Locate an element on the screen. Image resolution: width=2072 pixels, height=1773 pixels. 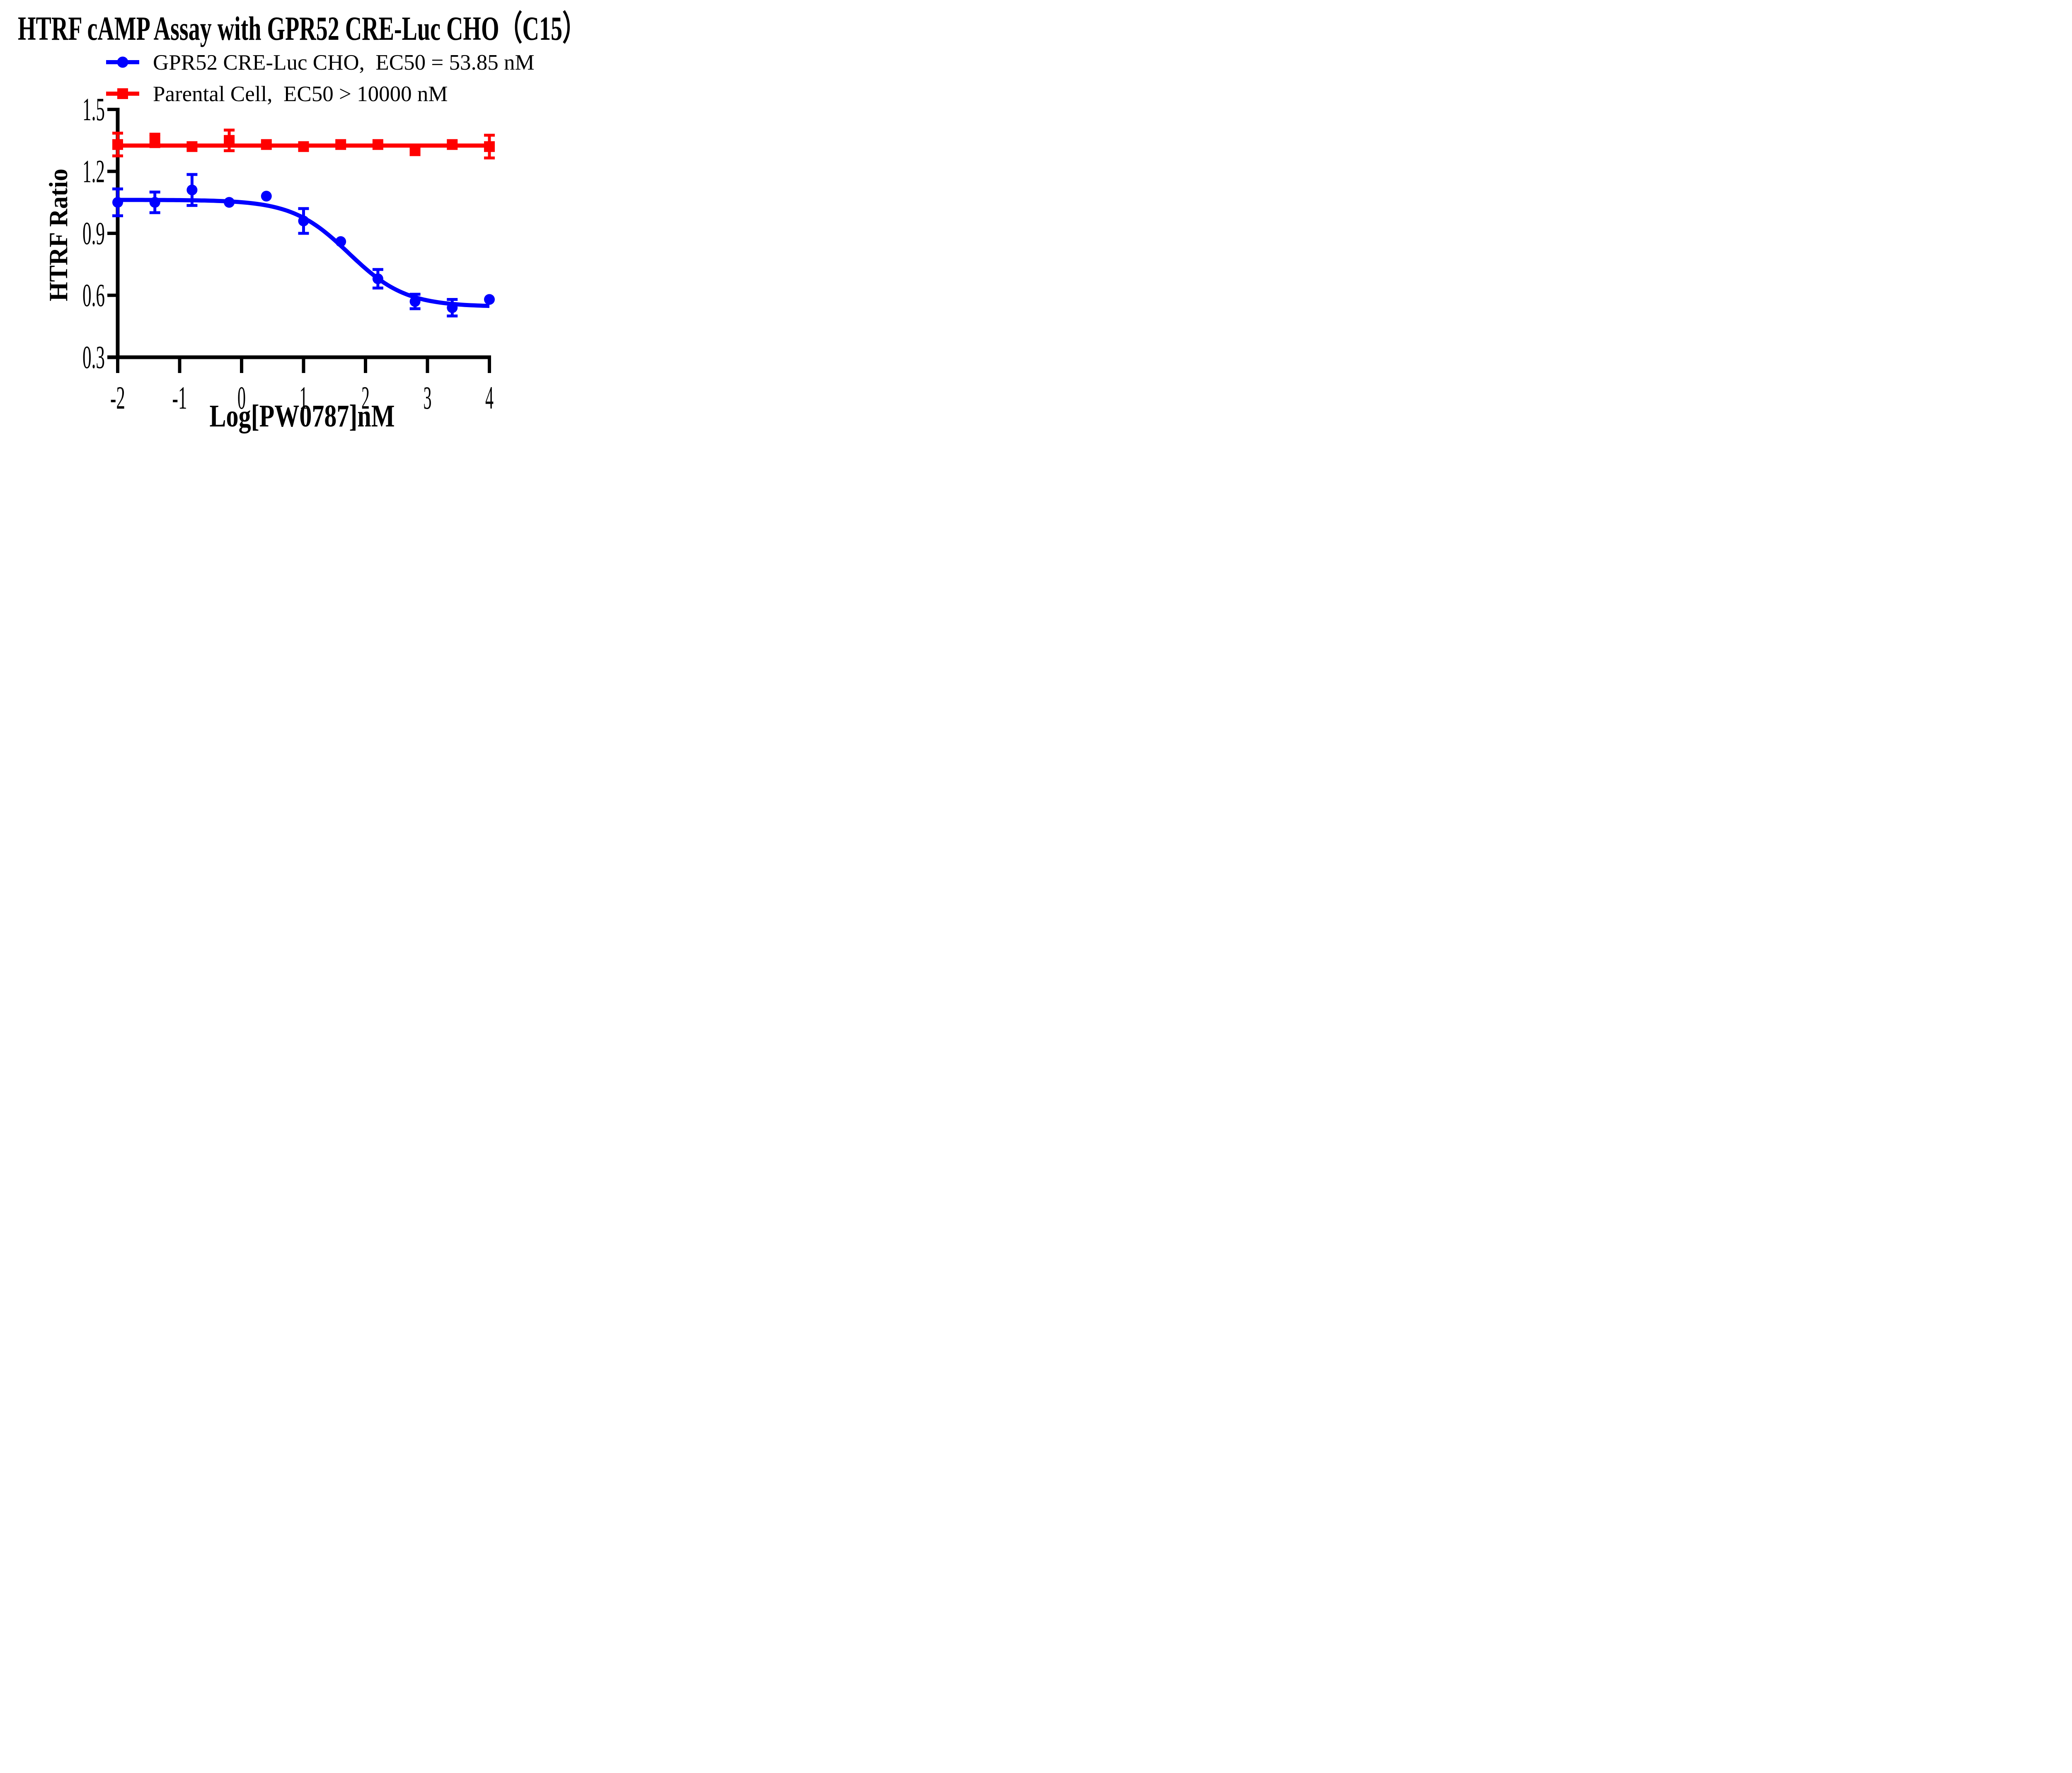
x-axis-title: Log[PW0787]nM is located at coordinates (302, 416).